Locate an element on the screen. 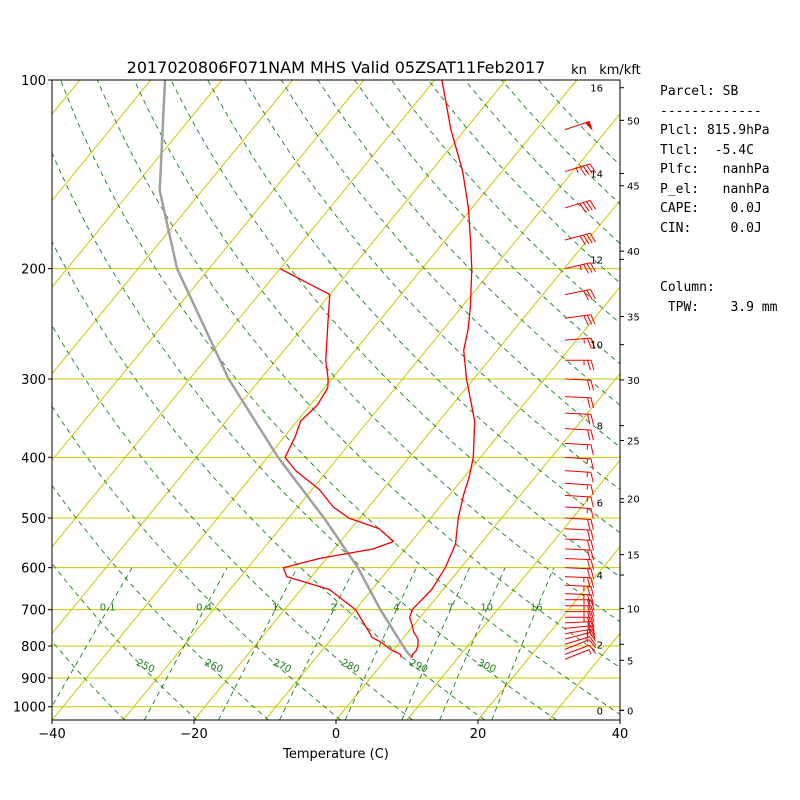  dry-adiabat-label: 300 is located at coordinates (487, 667).